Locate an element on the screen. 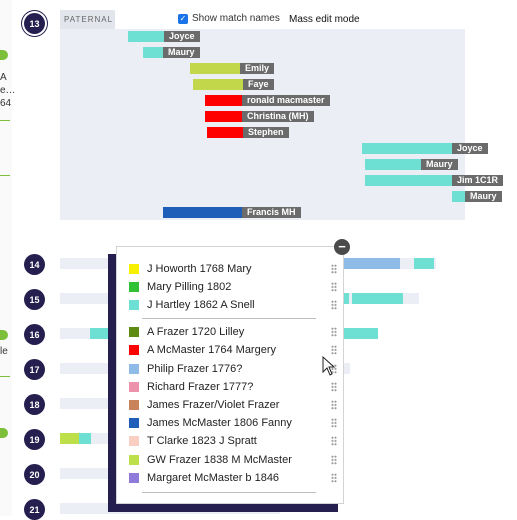  chromosome-18-badge: 18 is located at coordinates (34, 404).